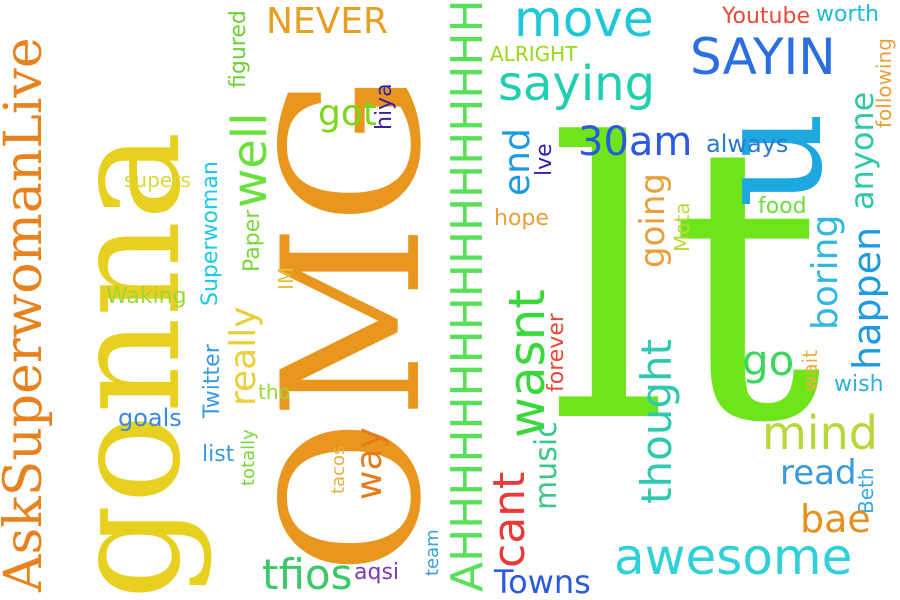 Image resolution: width=900 pixels, height=600 pixels. What do you see at coordinates (825, 272) in the screenshot?
I see `word-boring: boring` at bounding box center [825, 272].